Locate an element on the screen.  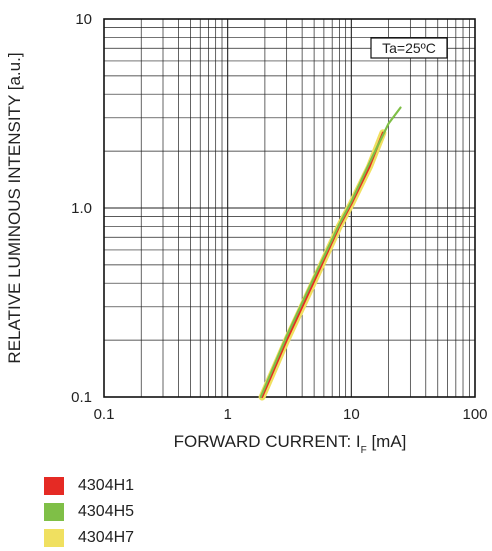
annotation-box: Ta=25ºC is located at coordinates (409, 48).